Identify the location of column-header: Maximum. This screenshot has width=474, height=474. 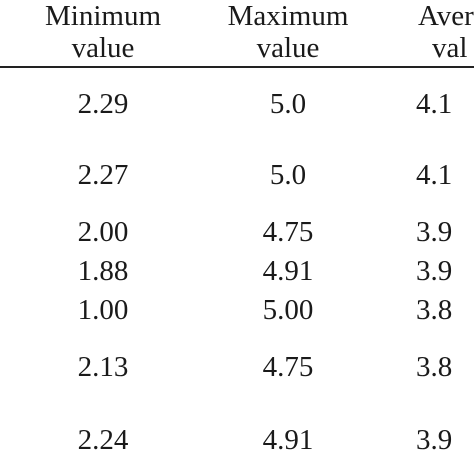
(288, 16).